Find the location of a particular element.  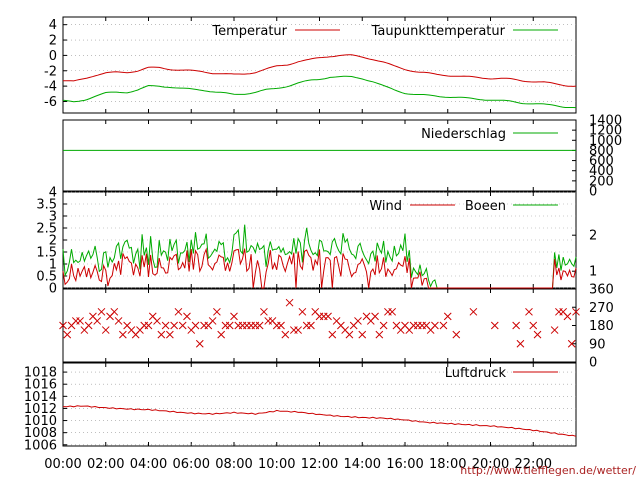

panel-temperature-ytick-label: -6 is located at coordinates (50, 102).